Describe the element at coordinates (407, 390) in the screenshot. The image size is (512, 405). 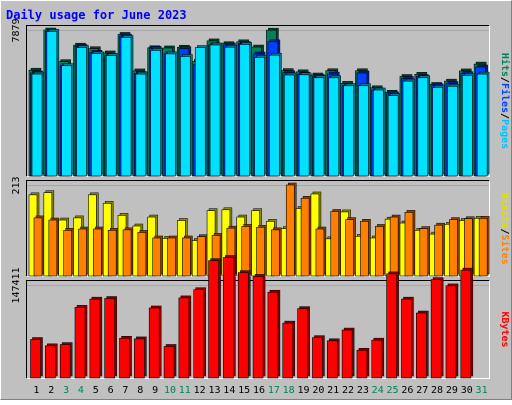
I see `x-tick-label-day-26: 26` at that location.